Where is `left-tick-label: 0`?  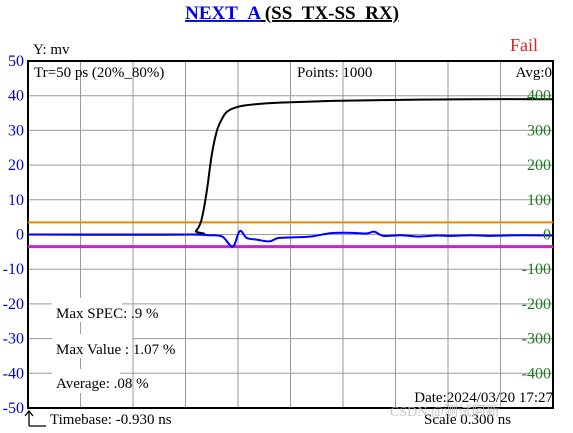 left-tick-label: 0 is located at coordinates (20, 235).